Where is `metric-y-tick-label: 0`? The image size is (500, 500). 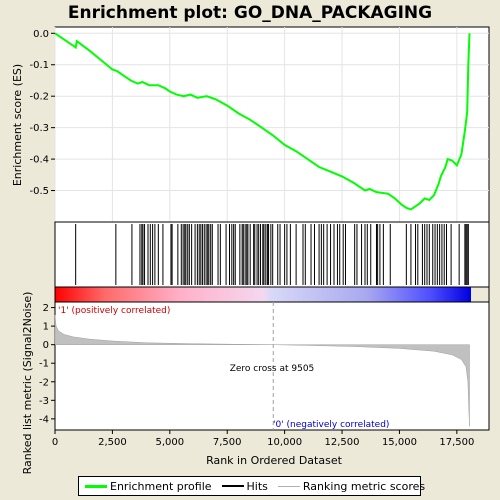 metric-y-tick-label: 0 is located at coordinates (46, 345).